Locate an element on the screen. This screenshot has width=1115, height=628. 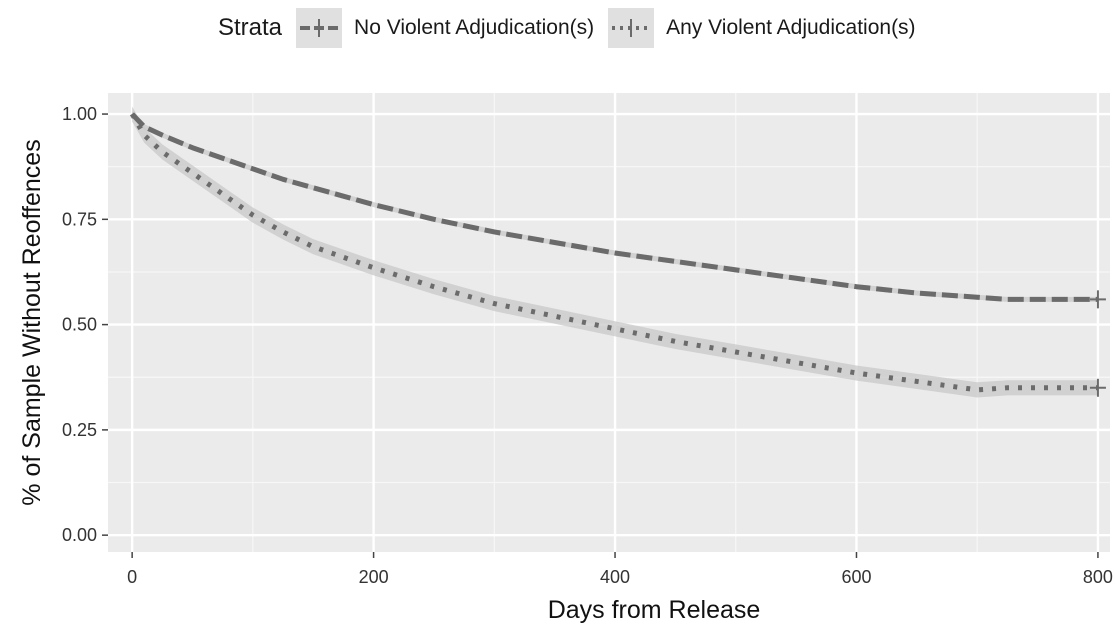
legend-key-no-violent is located at coordinates (319, 28).